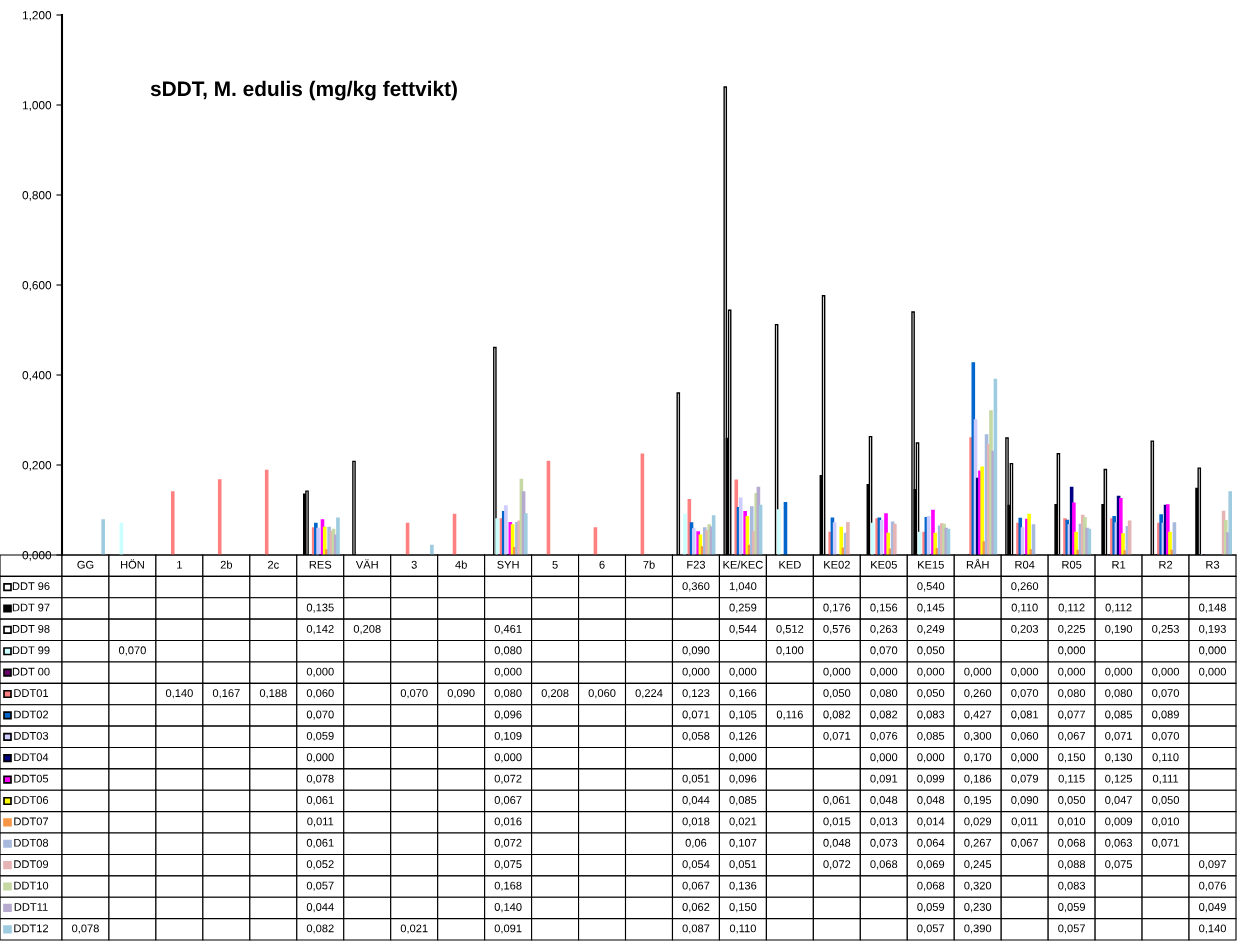 This screenshot has width=1240, height=945. I want to click on data-label: 0,047, so click(1118, 801).